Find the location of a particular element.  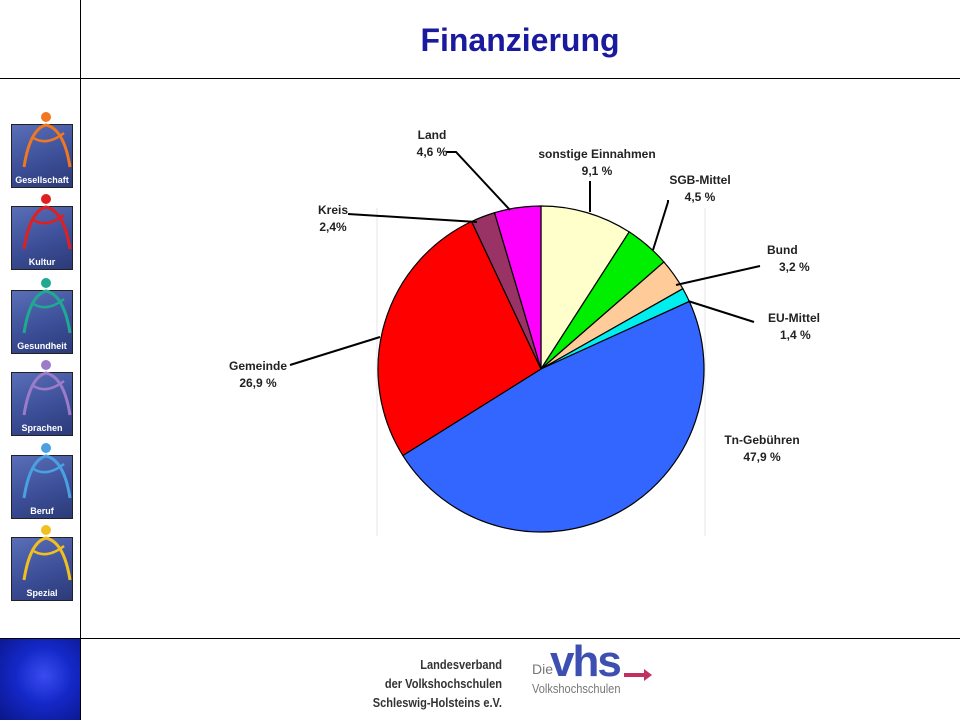

gesellschaft-icon is located at coordinates (47, 140).